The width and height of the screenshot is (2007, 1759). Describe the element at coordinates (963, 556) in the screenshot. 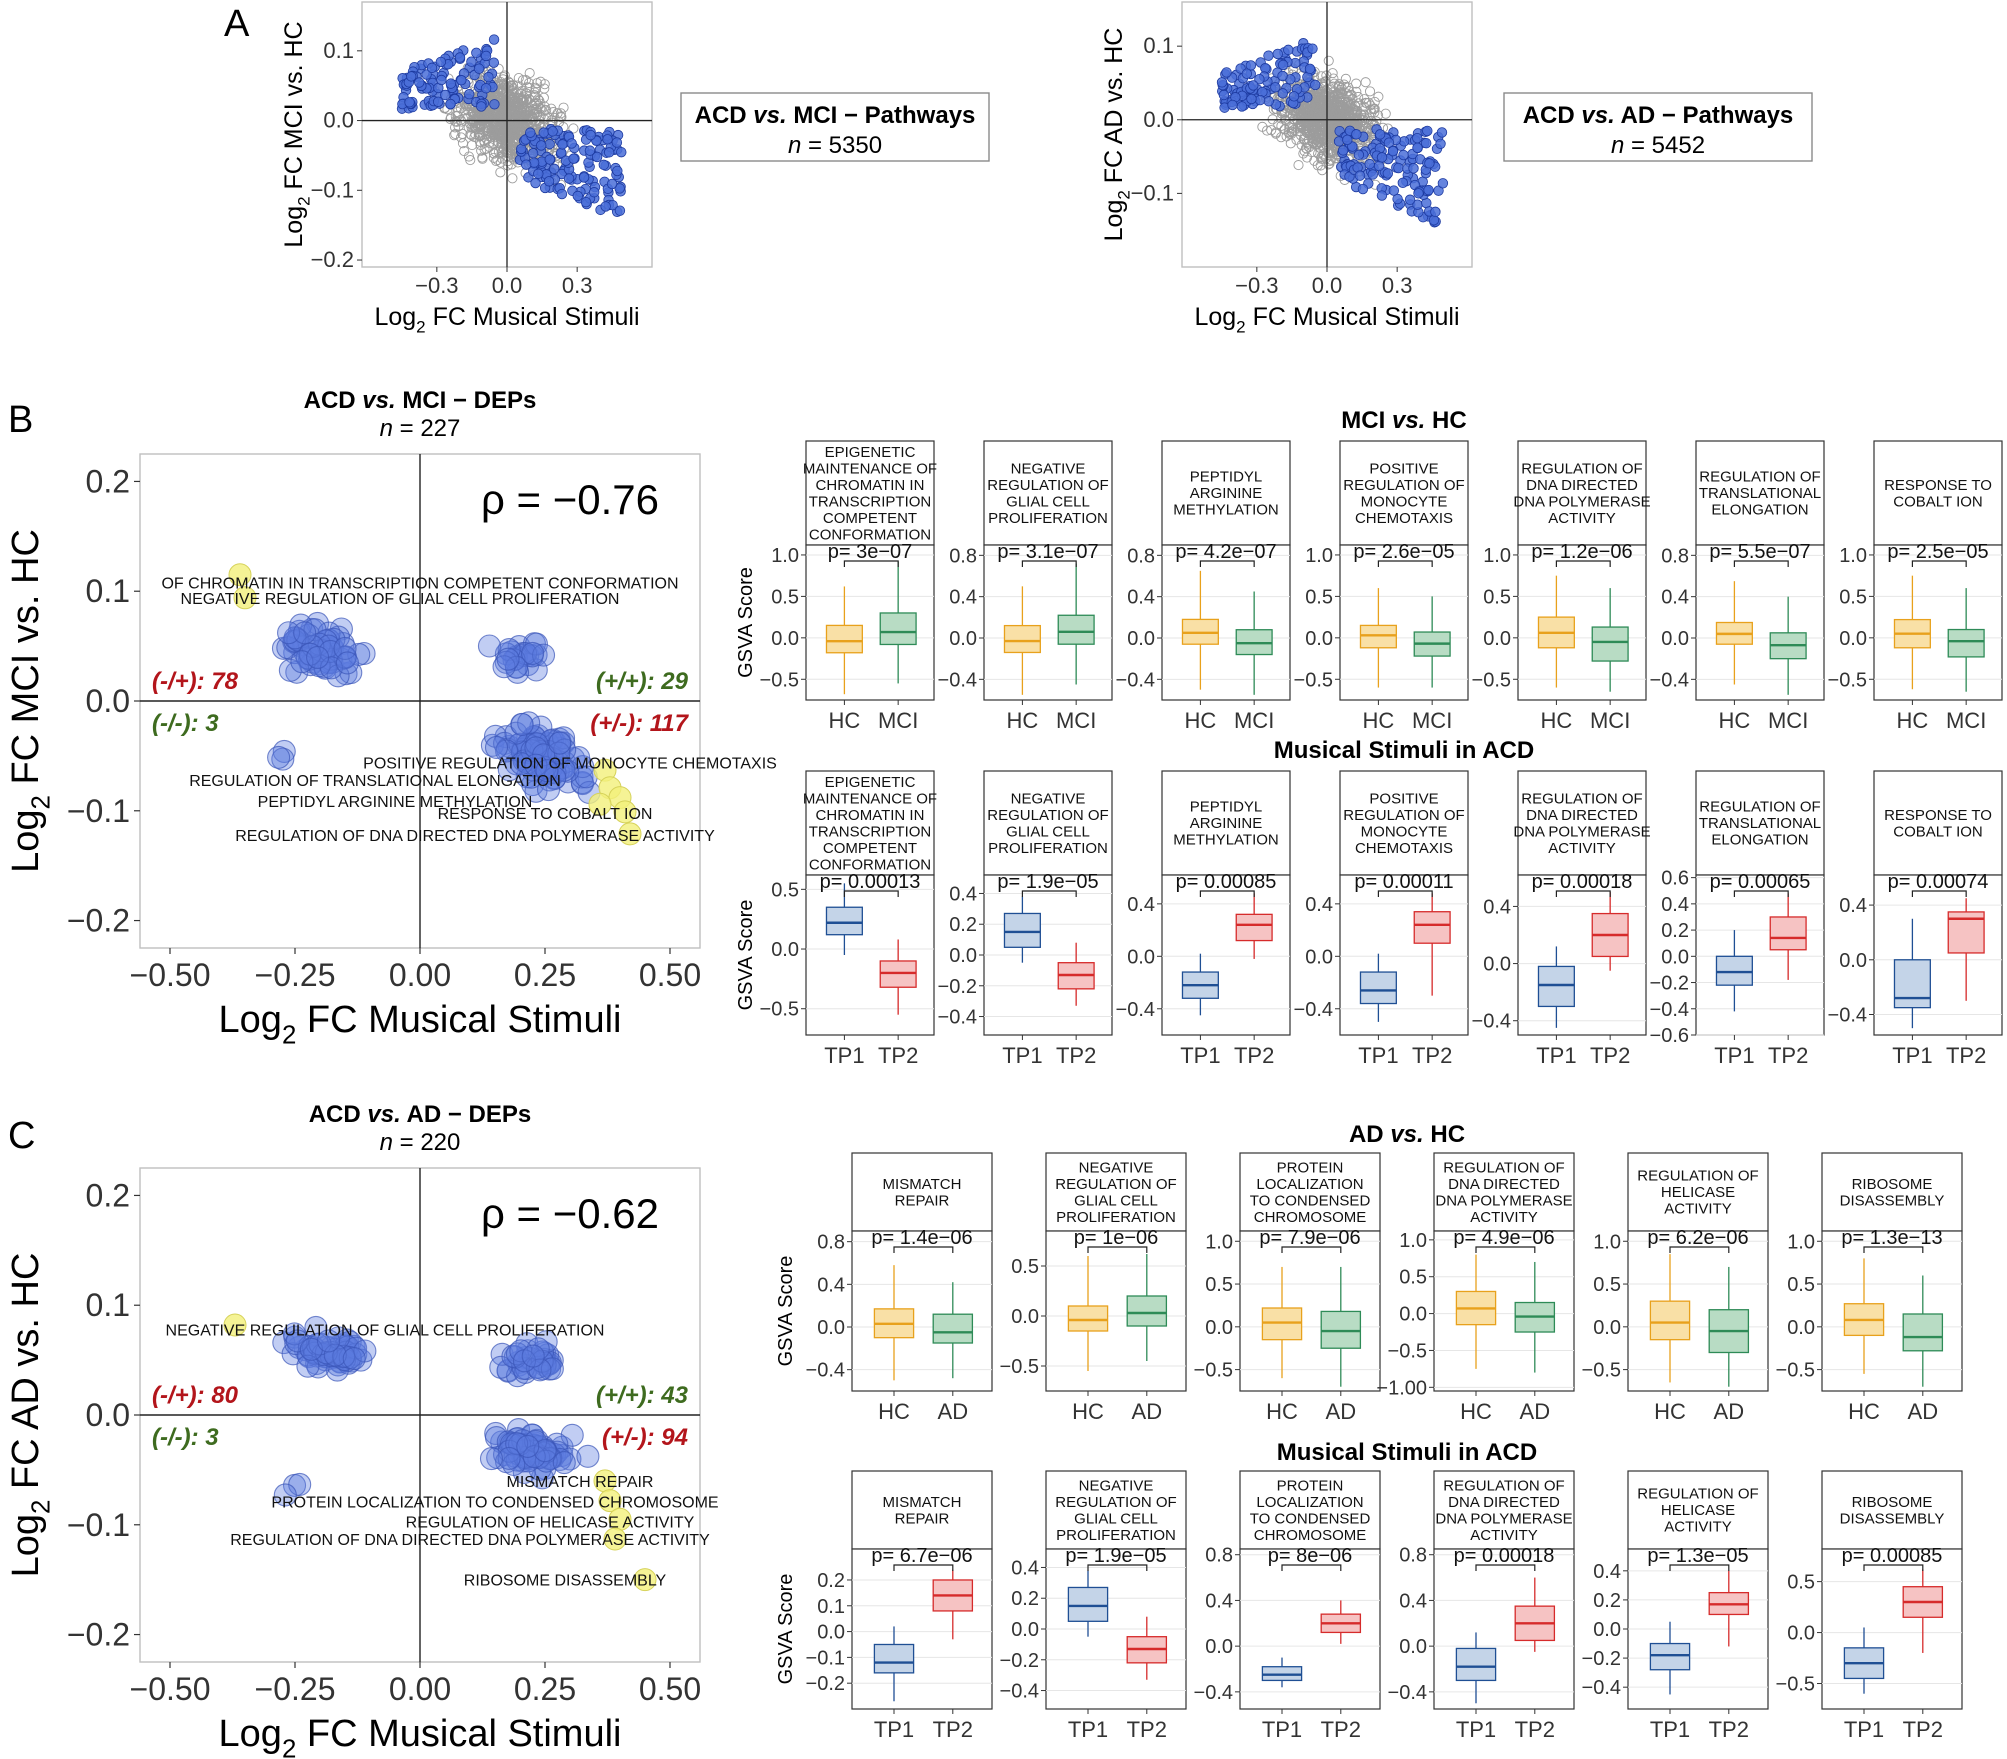

I see `y-tick-label: 0.8` at that location.